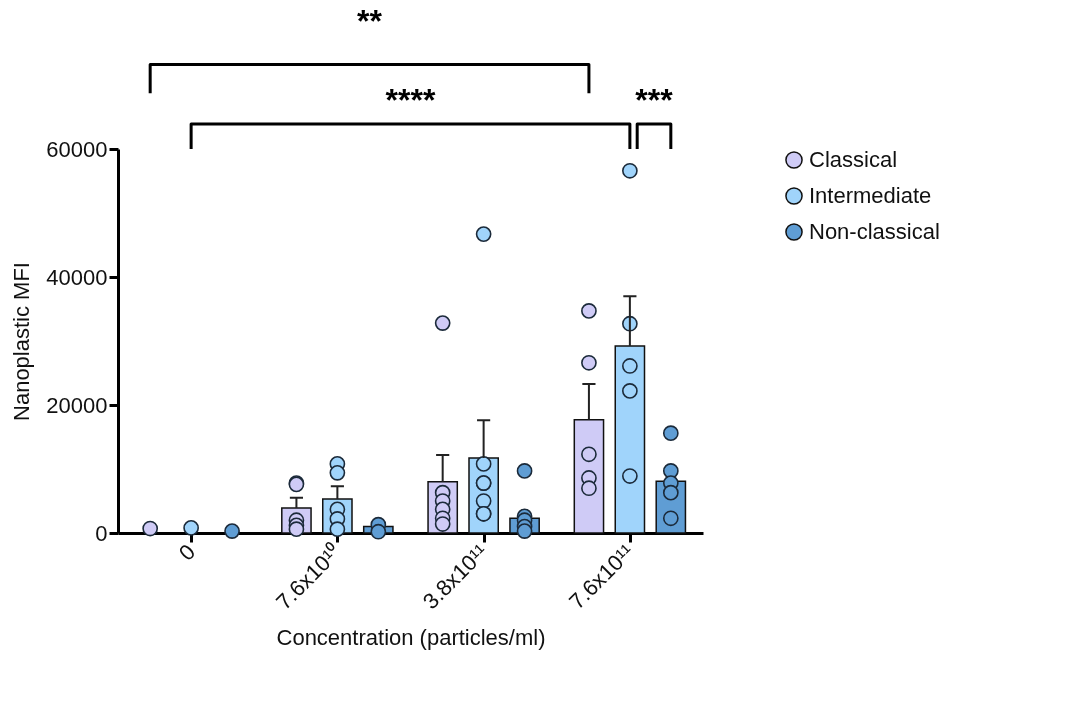  Describe the element at coordinates (411, 637) in the screenshot. I see `x-axis-title: Concentration (particles/ml)` at that location.